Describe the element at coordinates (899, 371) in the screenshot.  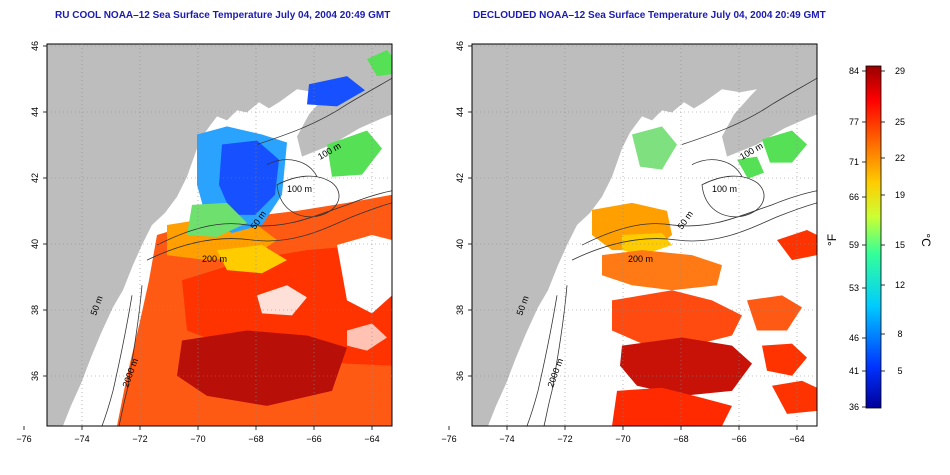
I see `colorbar-c-label: 5` at that location.